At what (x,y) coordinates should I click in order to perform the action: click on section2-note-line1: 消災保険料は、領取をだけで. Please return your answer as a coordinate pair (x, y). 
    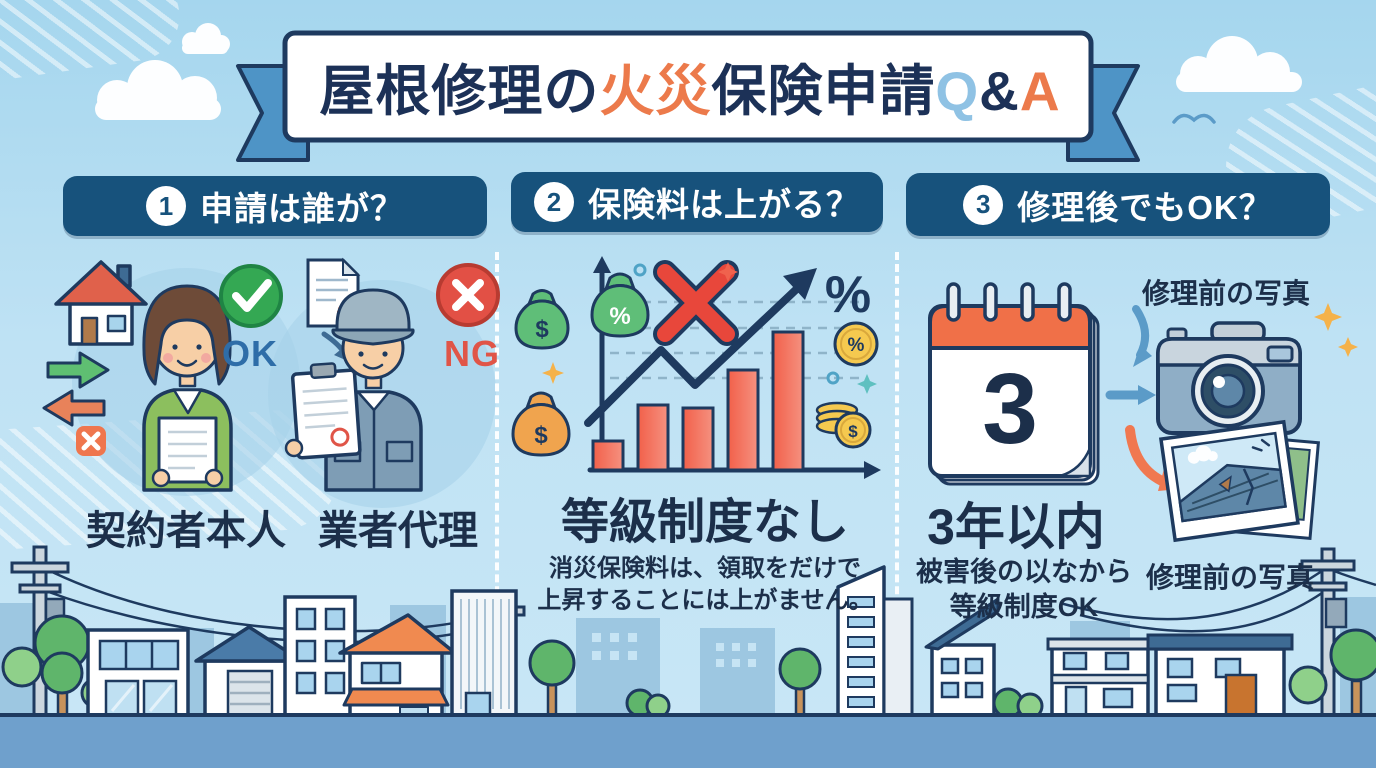
    Looking at the image, I should click on (705, 568).